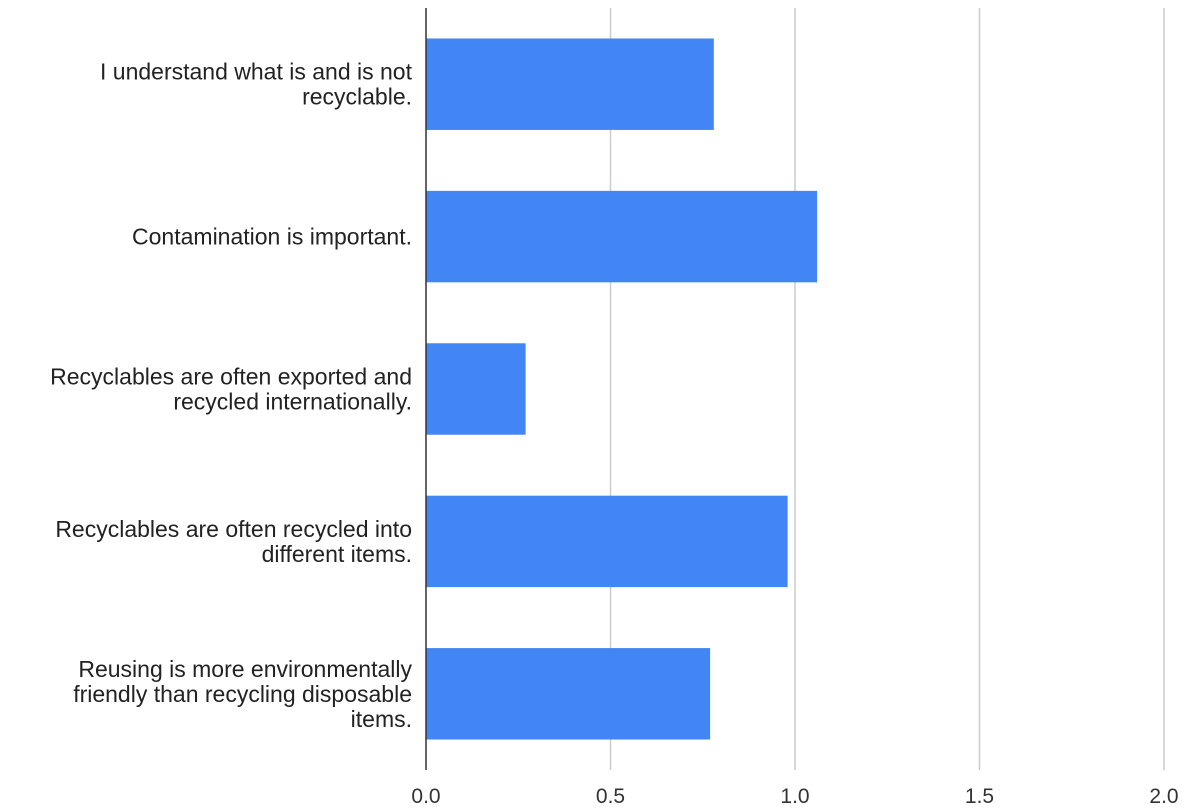  I want to click on category-label-line: items., so click(381, 719).